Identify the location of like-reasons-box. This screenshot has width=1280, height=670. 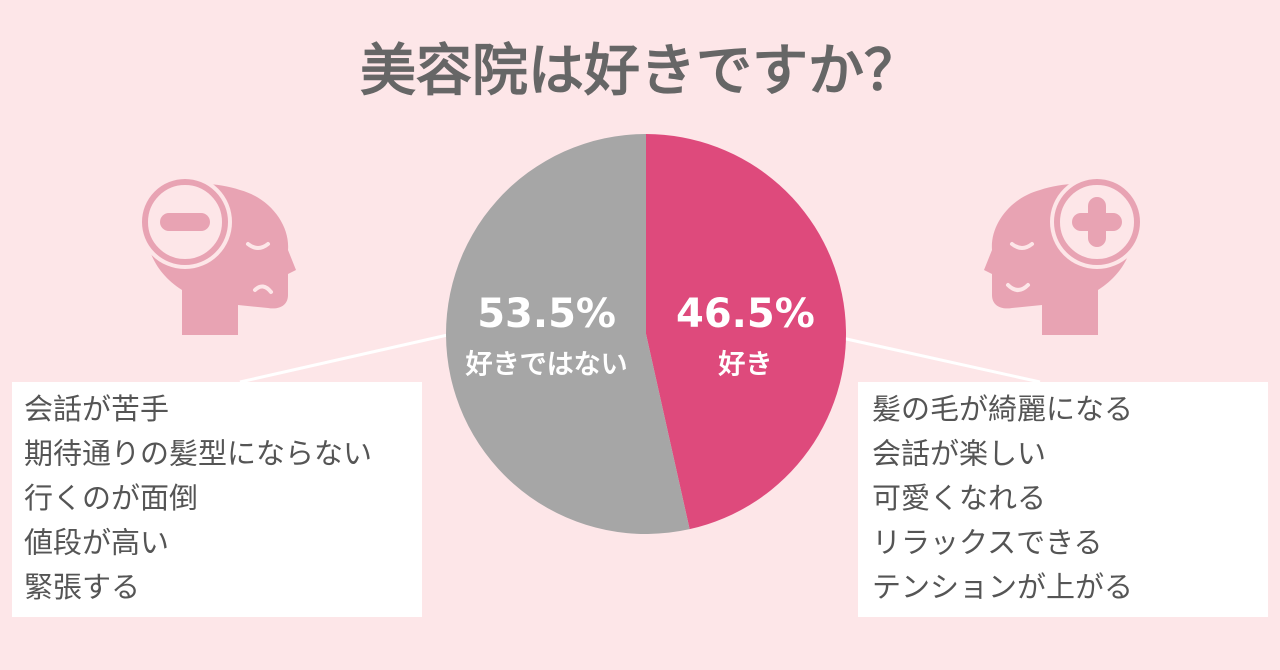
(1063, 499).